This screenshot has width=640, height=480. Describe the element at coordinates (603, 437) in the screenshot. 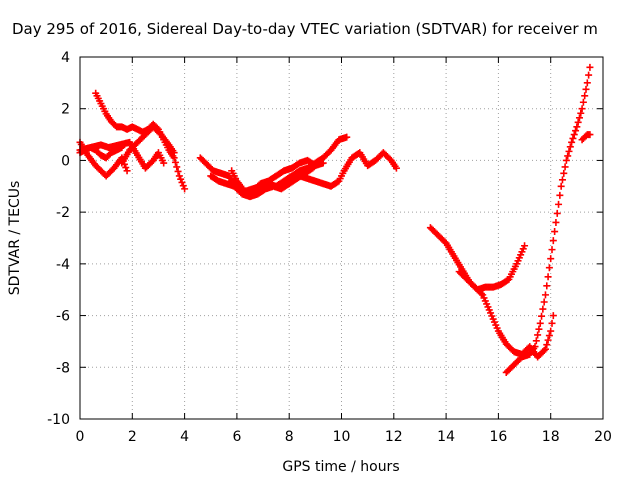

I see `x-tick-label: 20` at that location.